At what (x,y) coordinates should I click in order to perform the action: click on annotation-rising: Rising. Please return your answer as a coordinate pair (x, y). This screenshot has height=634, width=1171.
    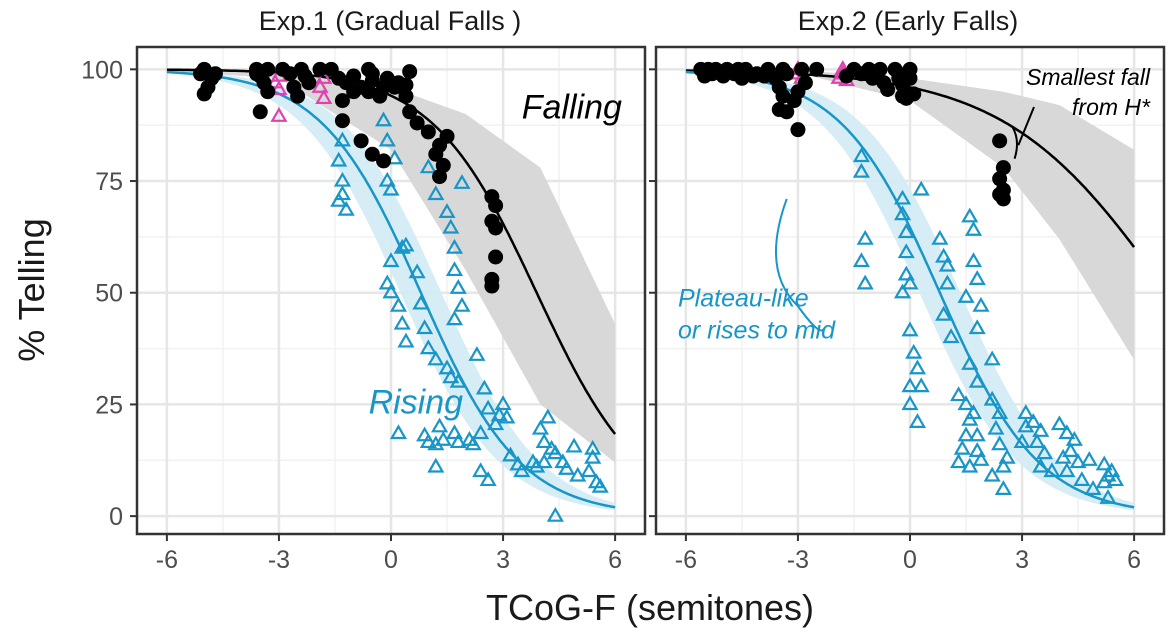
    Looking at the image, I should click on (416, 402).